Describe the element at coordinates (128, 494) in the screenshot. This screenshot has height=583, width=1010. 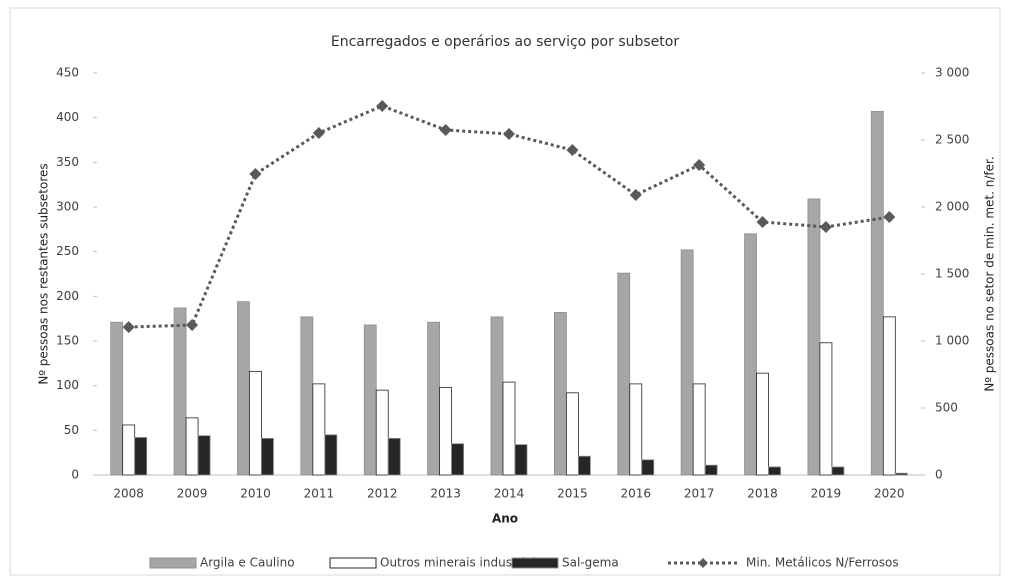
I see `x-tick-label: 2008` at that location.